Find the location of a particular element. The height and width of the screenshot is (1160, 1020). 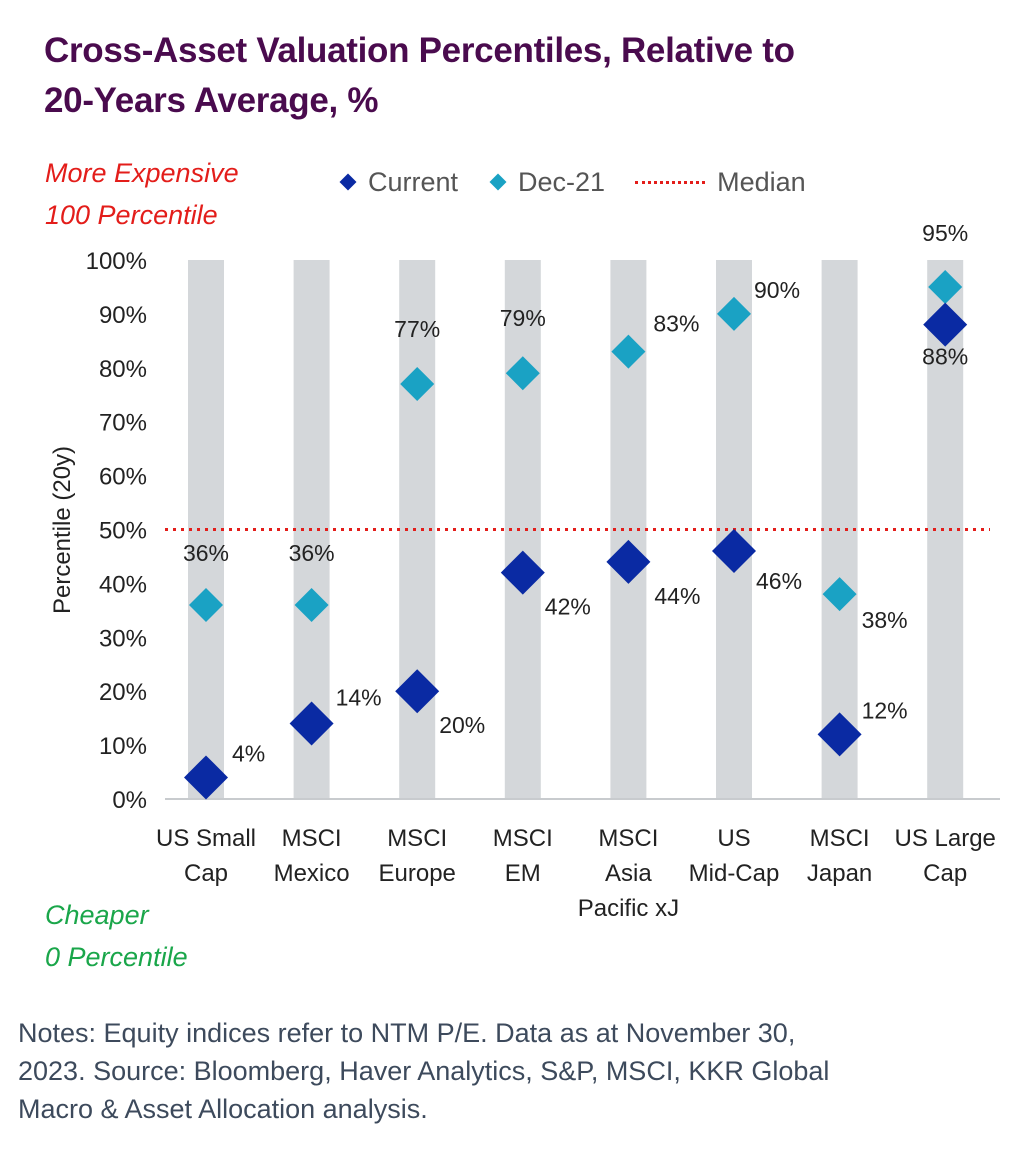

current-data-label: 44% is located at coordinates (677, 596).